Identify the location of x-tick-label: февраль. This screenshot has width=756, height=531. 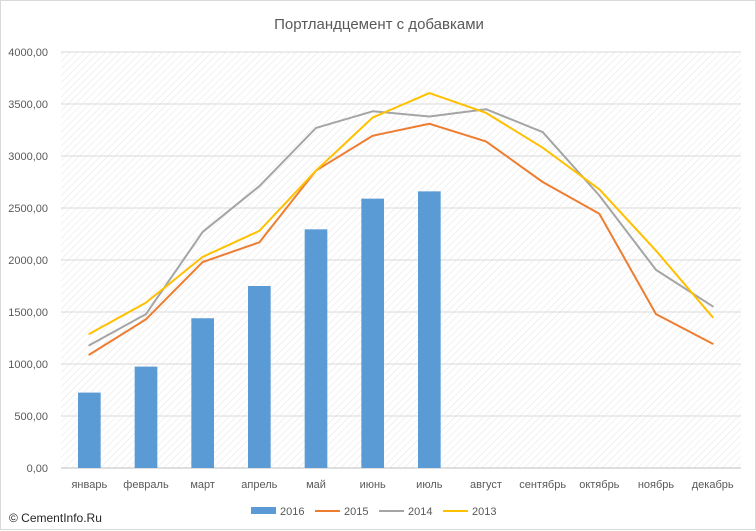
(146, 485).